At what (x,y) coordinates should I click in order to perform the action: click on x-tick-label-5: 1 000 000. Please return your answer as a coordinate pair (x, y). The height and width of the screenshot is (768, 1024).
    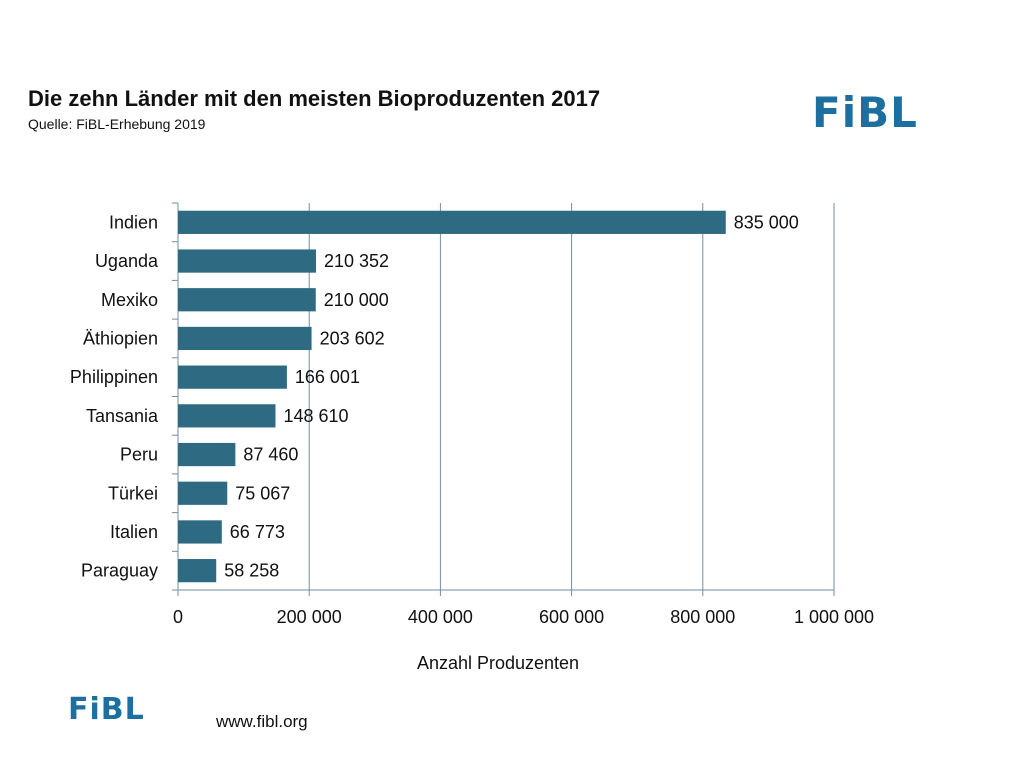
    Looking at the image, I should click on (834, 617).